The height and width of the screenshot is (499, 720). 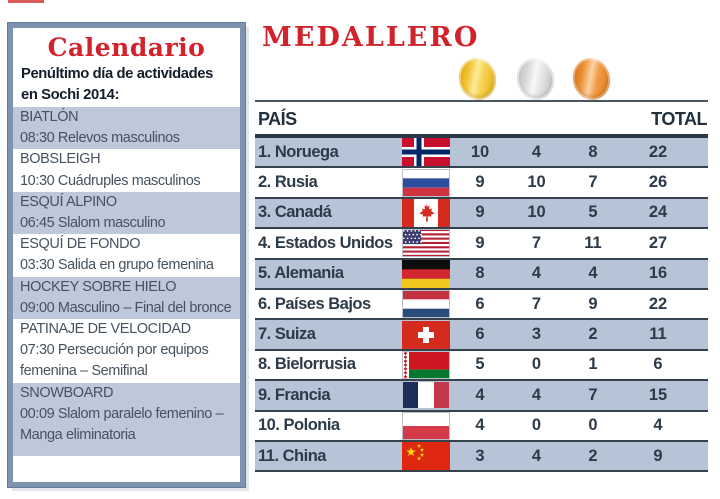 I want to click on rank-country-label: 4. Estados Unidos, so click(x=325, y=242).